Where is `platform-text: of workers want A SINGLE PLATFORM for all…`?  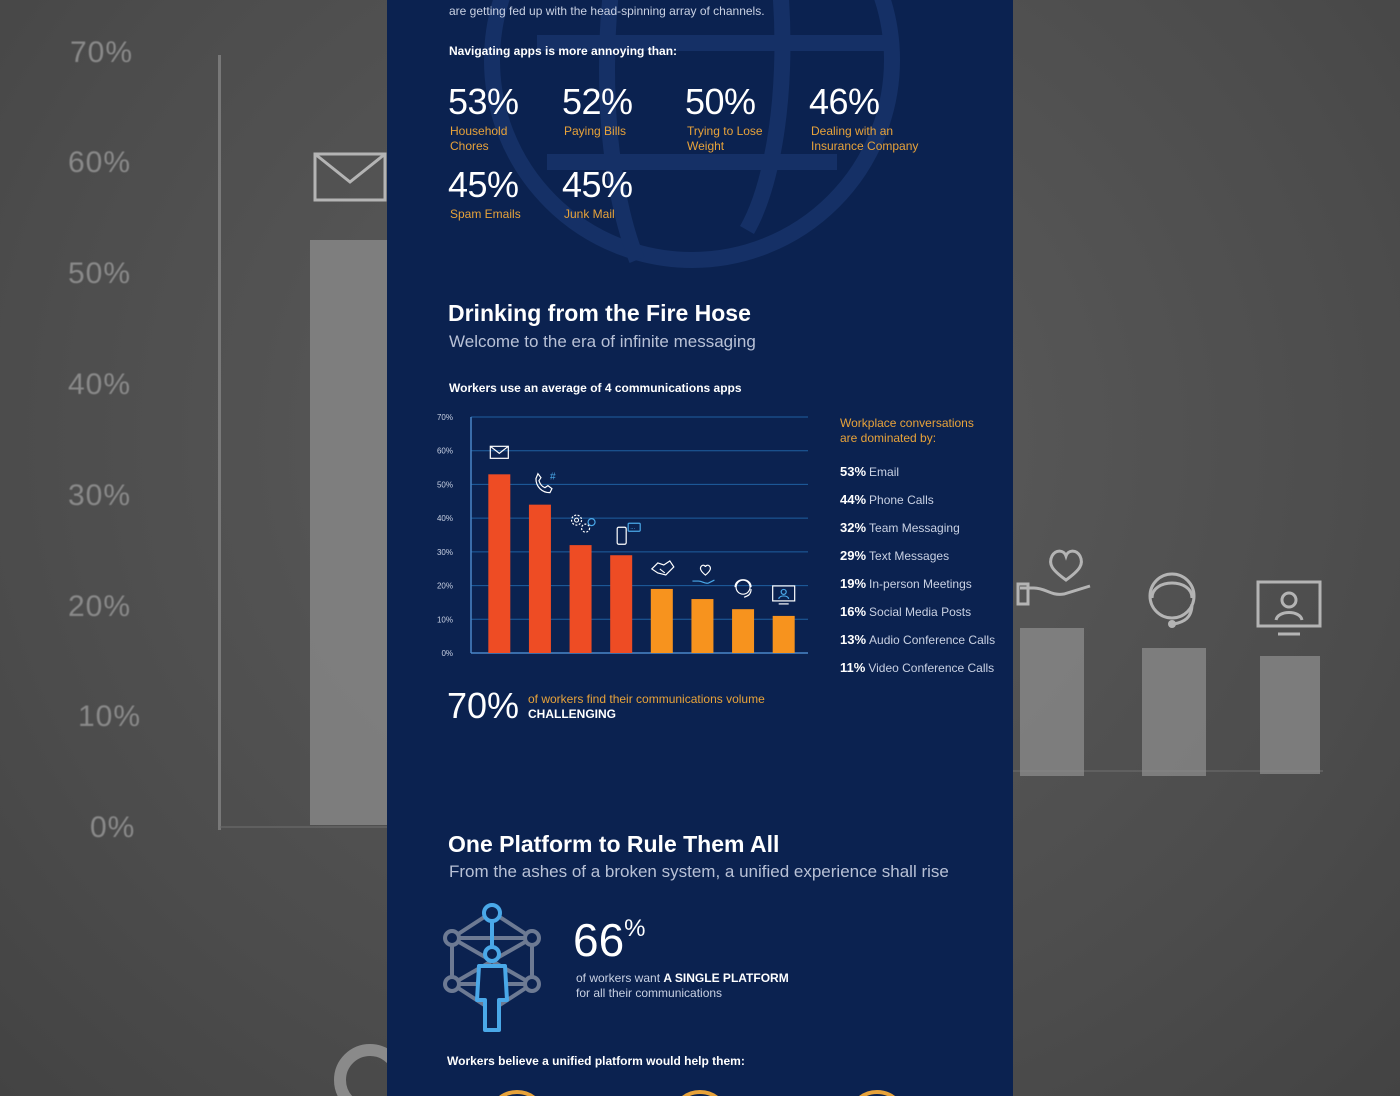
platform-text: of workers want A SINGLE PLATFORM for all… is located at coordinates (682, 985).